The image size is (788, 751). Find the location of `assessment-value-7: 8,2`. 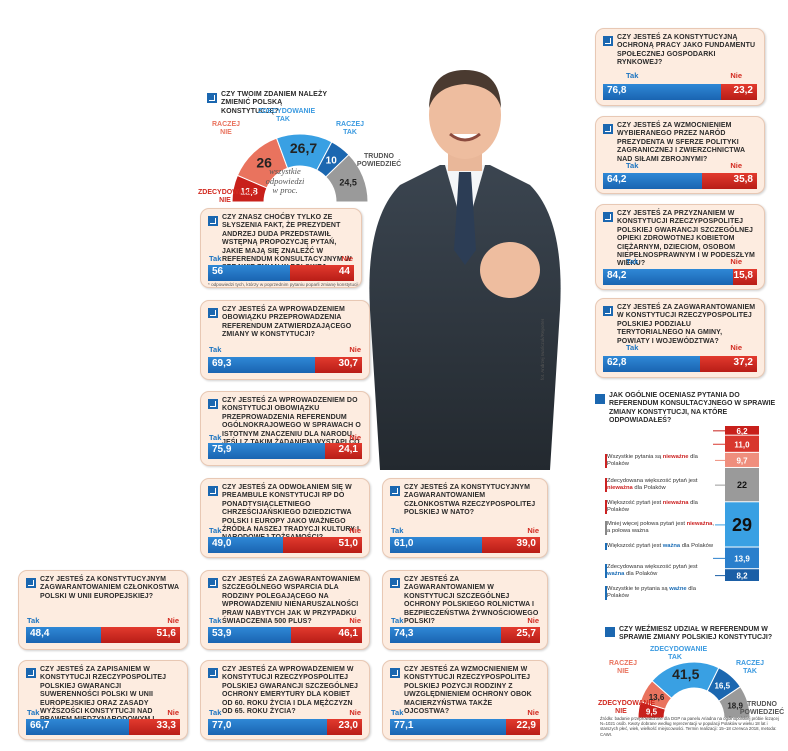

assessment-value-7: 8,2 is located at coordinates (742, 576).